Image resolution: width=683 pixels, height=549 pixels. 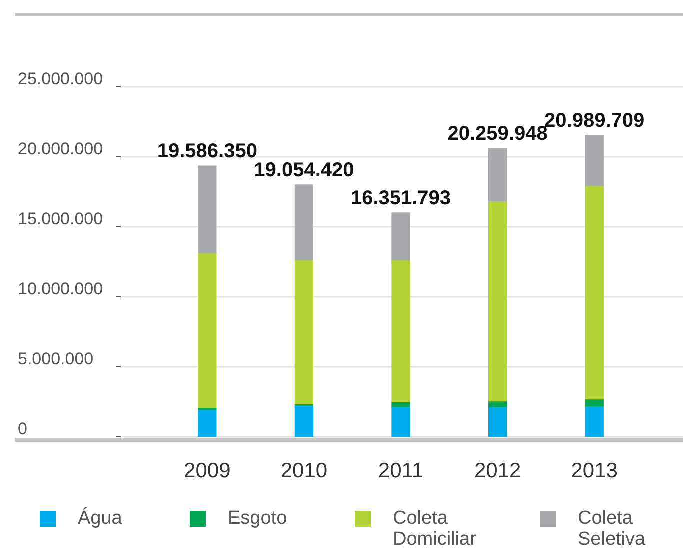 I want to click on y-tick-label: 20.000.000, so click(x=61, y=149).